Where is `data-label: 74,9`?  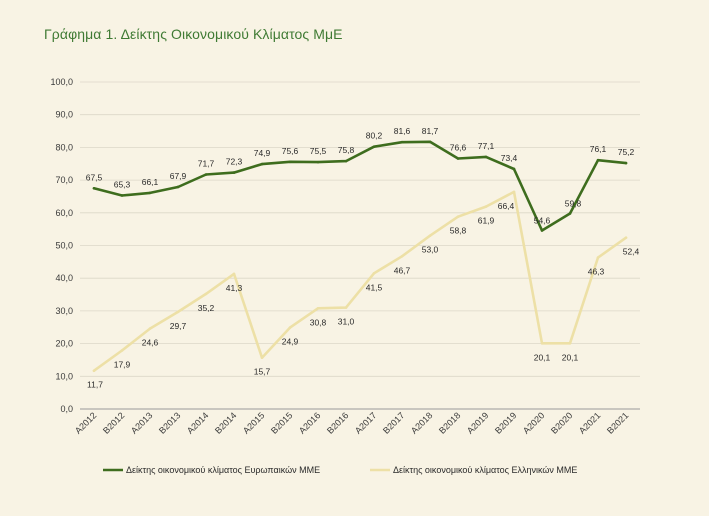
data-label: 74,9 is located at coordinates (262, 153).